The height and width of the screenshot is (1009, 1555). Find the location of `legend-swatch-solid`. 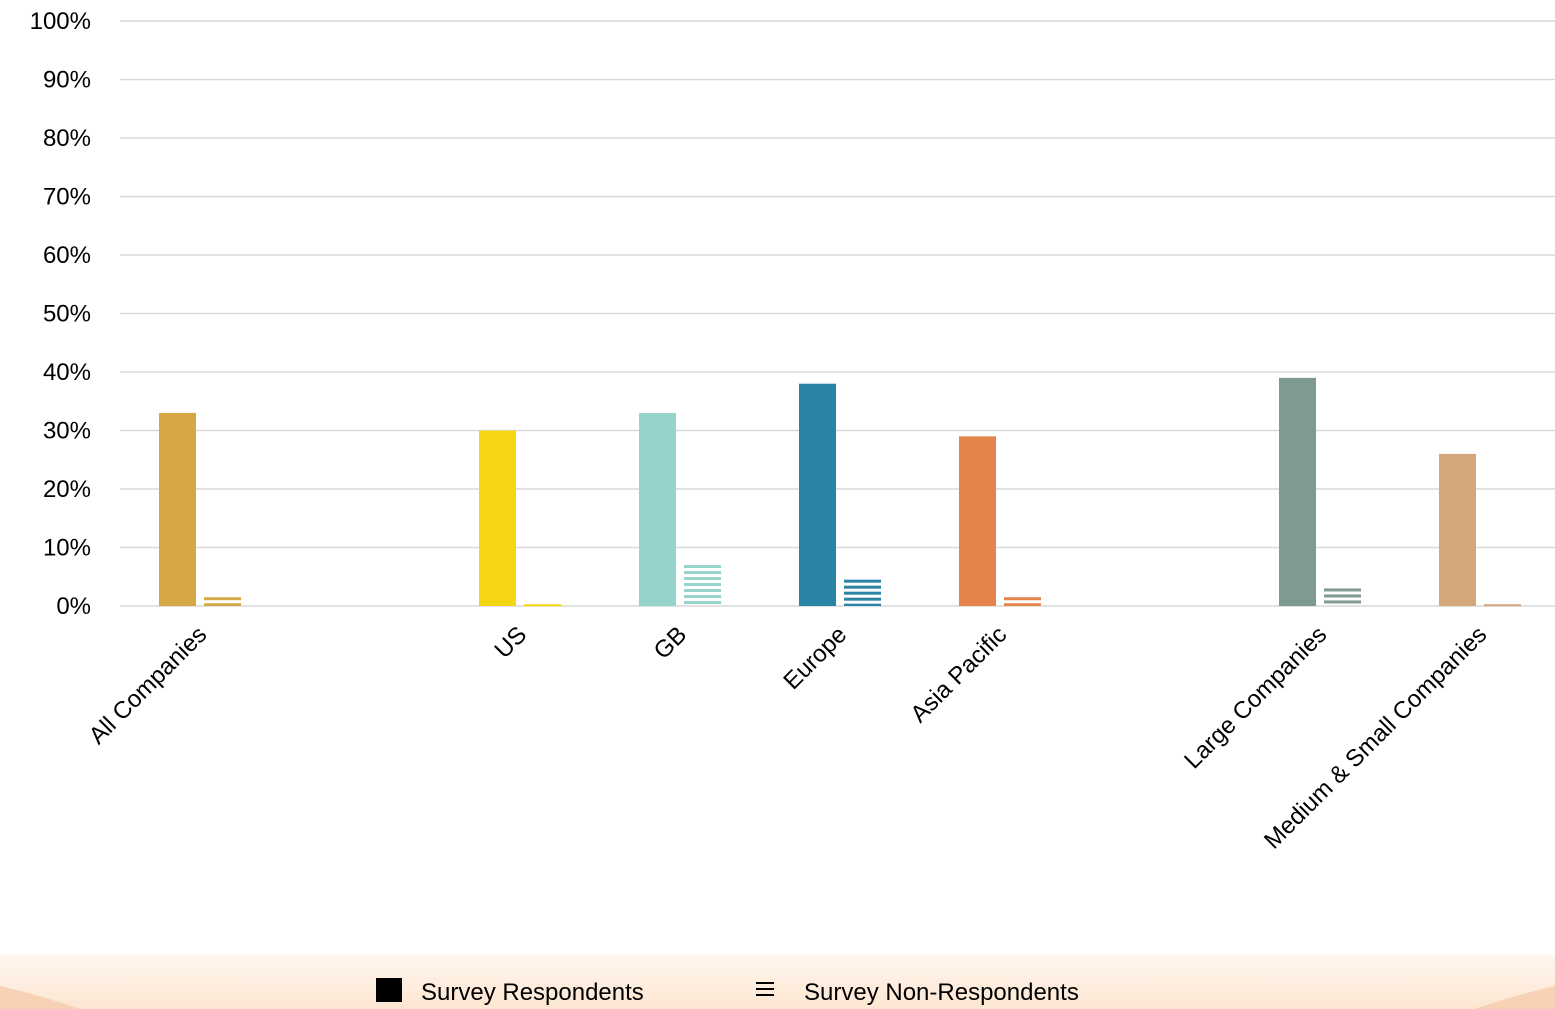

legend-swatch-solid is located at coordinates (389, 990).